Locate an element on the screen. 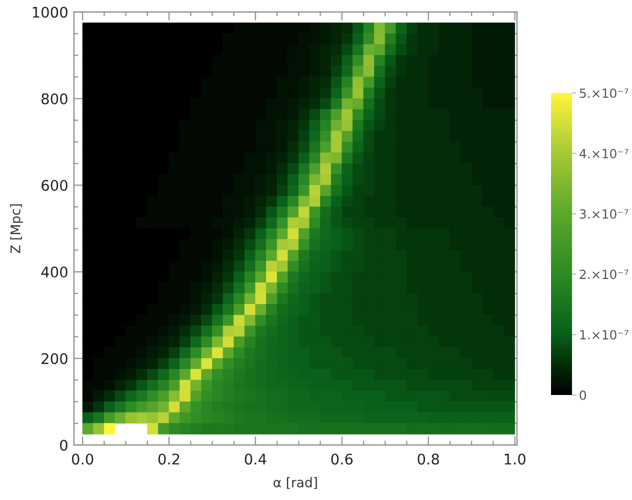 This screenshot has width=632, height=500. y-tick-label: 600 is located at coordinates (55, 185).